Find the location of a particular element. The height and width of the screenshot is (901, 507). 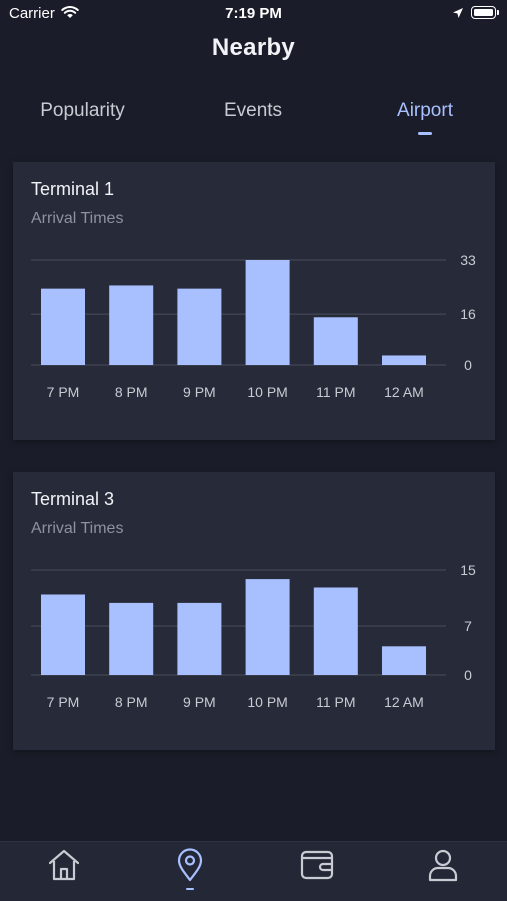

terminal-1-arrival-chart: 33 16 0 7 PM 8 PM 9 PM 10 PM 11 PM 12 AM is located at coordinates (253, 326).